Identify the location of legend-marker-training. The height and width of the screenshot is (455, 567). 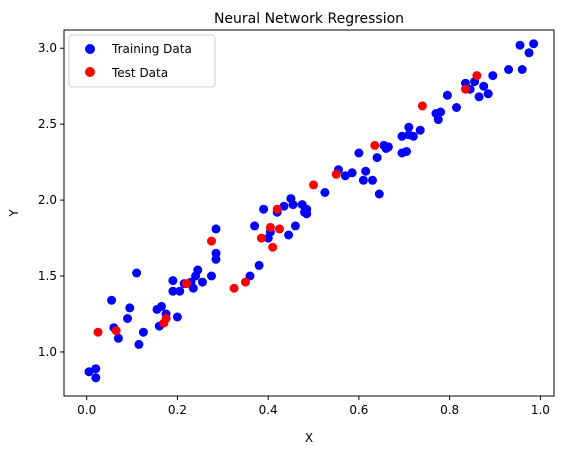
(90, 49).